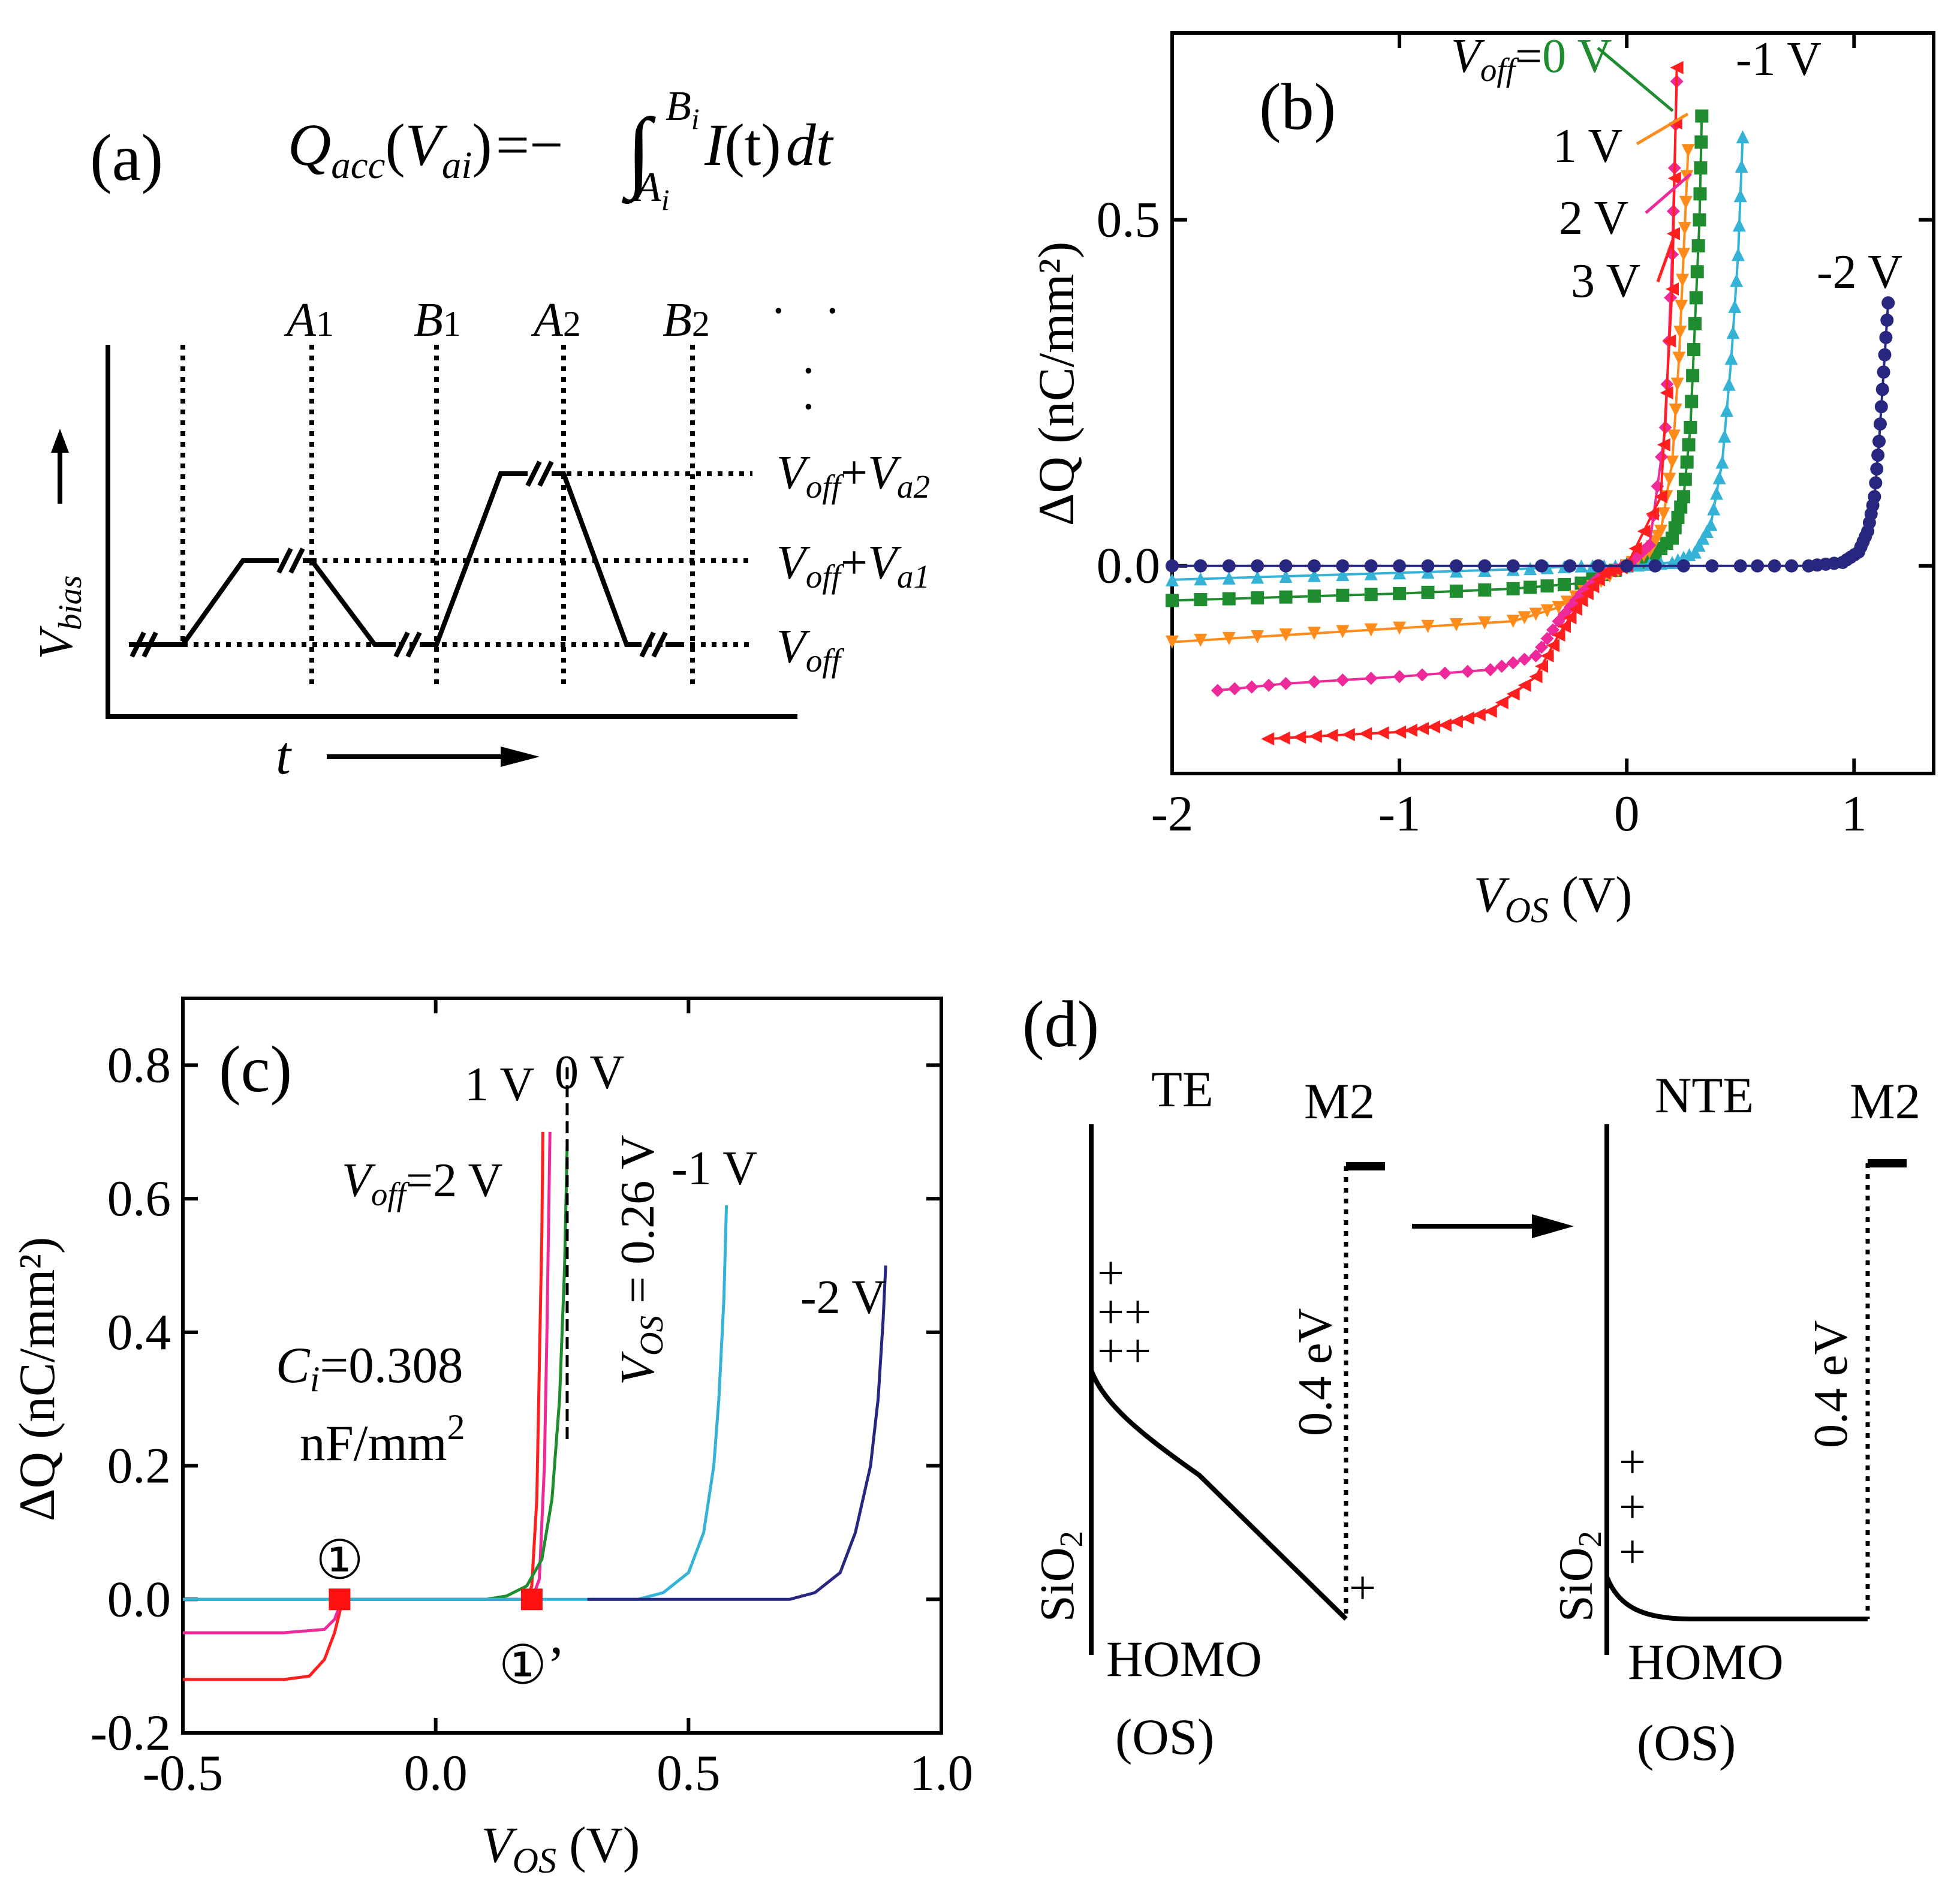 Image resolution: width=1960 pixels, height=1884 pixels. Describe the element at coordinates (369, 1368) in the screenshot. I see `ci-label: Ci=0.308` at that location.